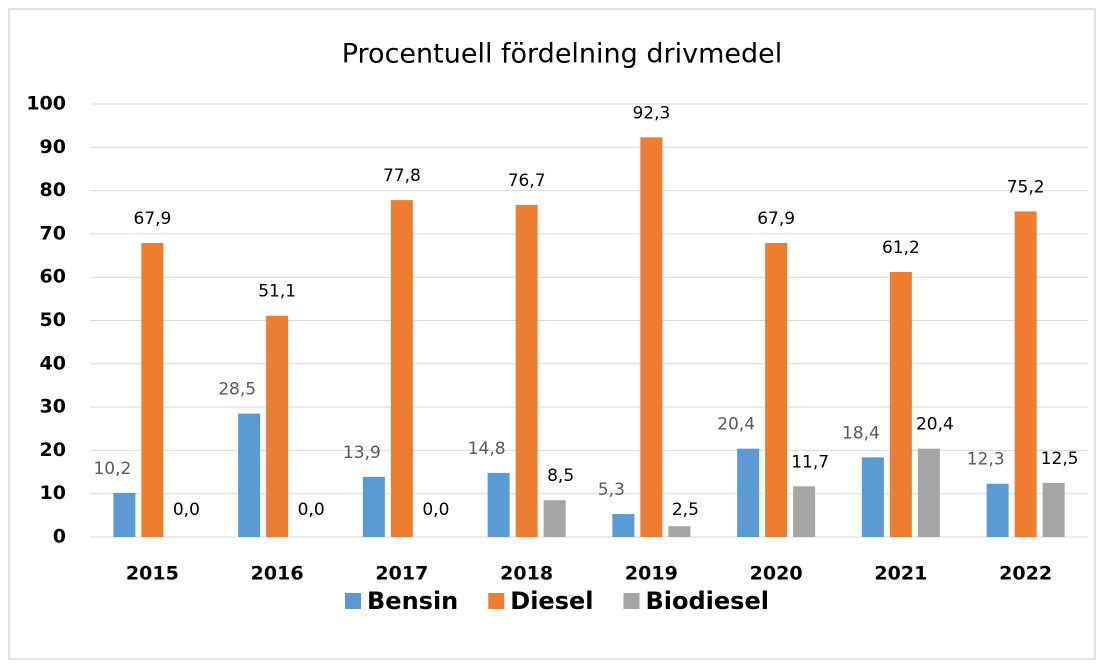 This screenshot has height=668, width=1104. Describe the element at coordinates (53, 277) in the screenshot. I see `y-tick-label: 60` at that location.